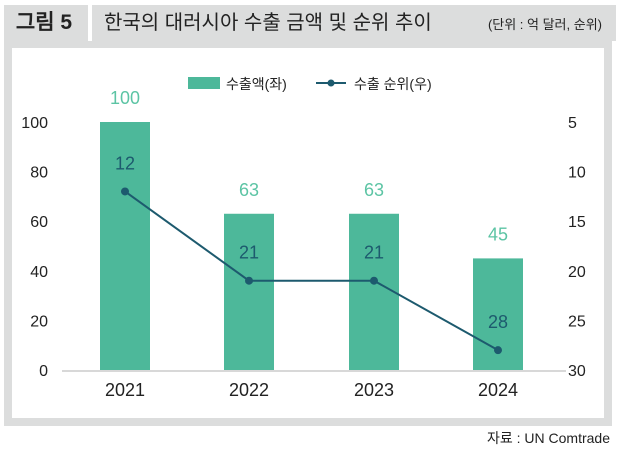 Image resolution: width=618 pixels, height=454 pixels. What do you see at coordinates (125, 191) in the screenshot?
I see `rank-point-2021` at bounding box center [125, 191].